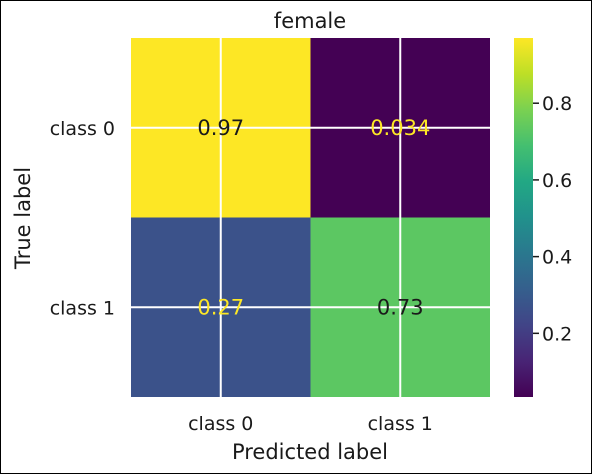 The height and width of the screenshot is (474, 592). I want to click on cell-value-label: 0.27, so click(220, 307).